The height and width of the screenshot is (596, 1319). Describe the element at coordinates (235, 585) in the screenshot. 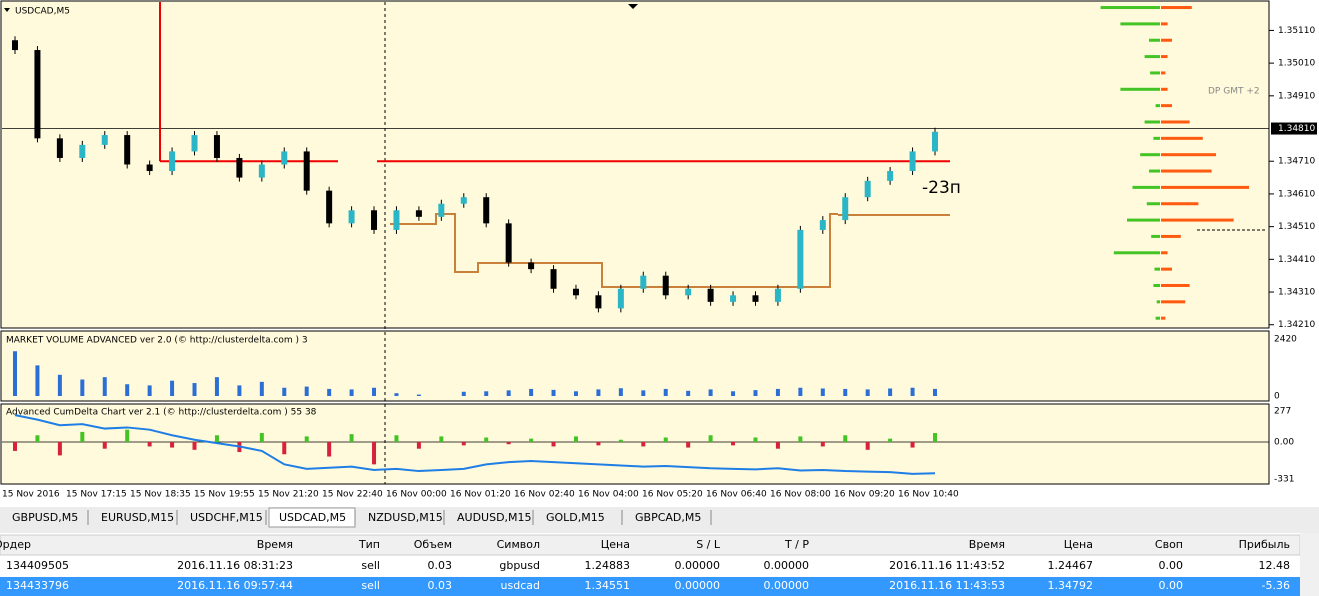

I see `cell: 2016.11.16 09:57:44` at that location.